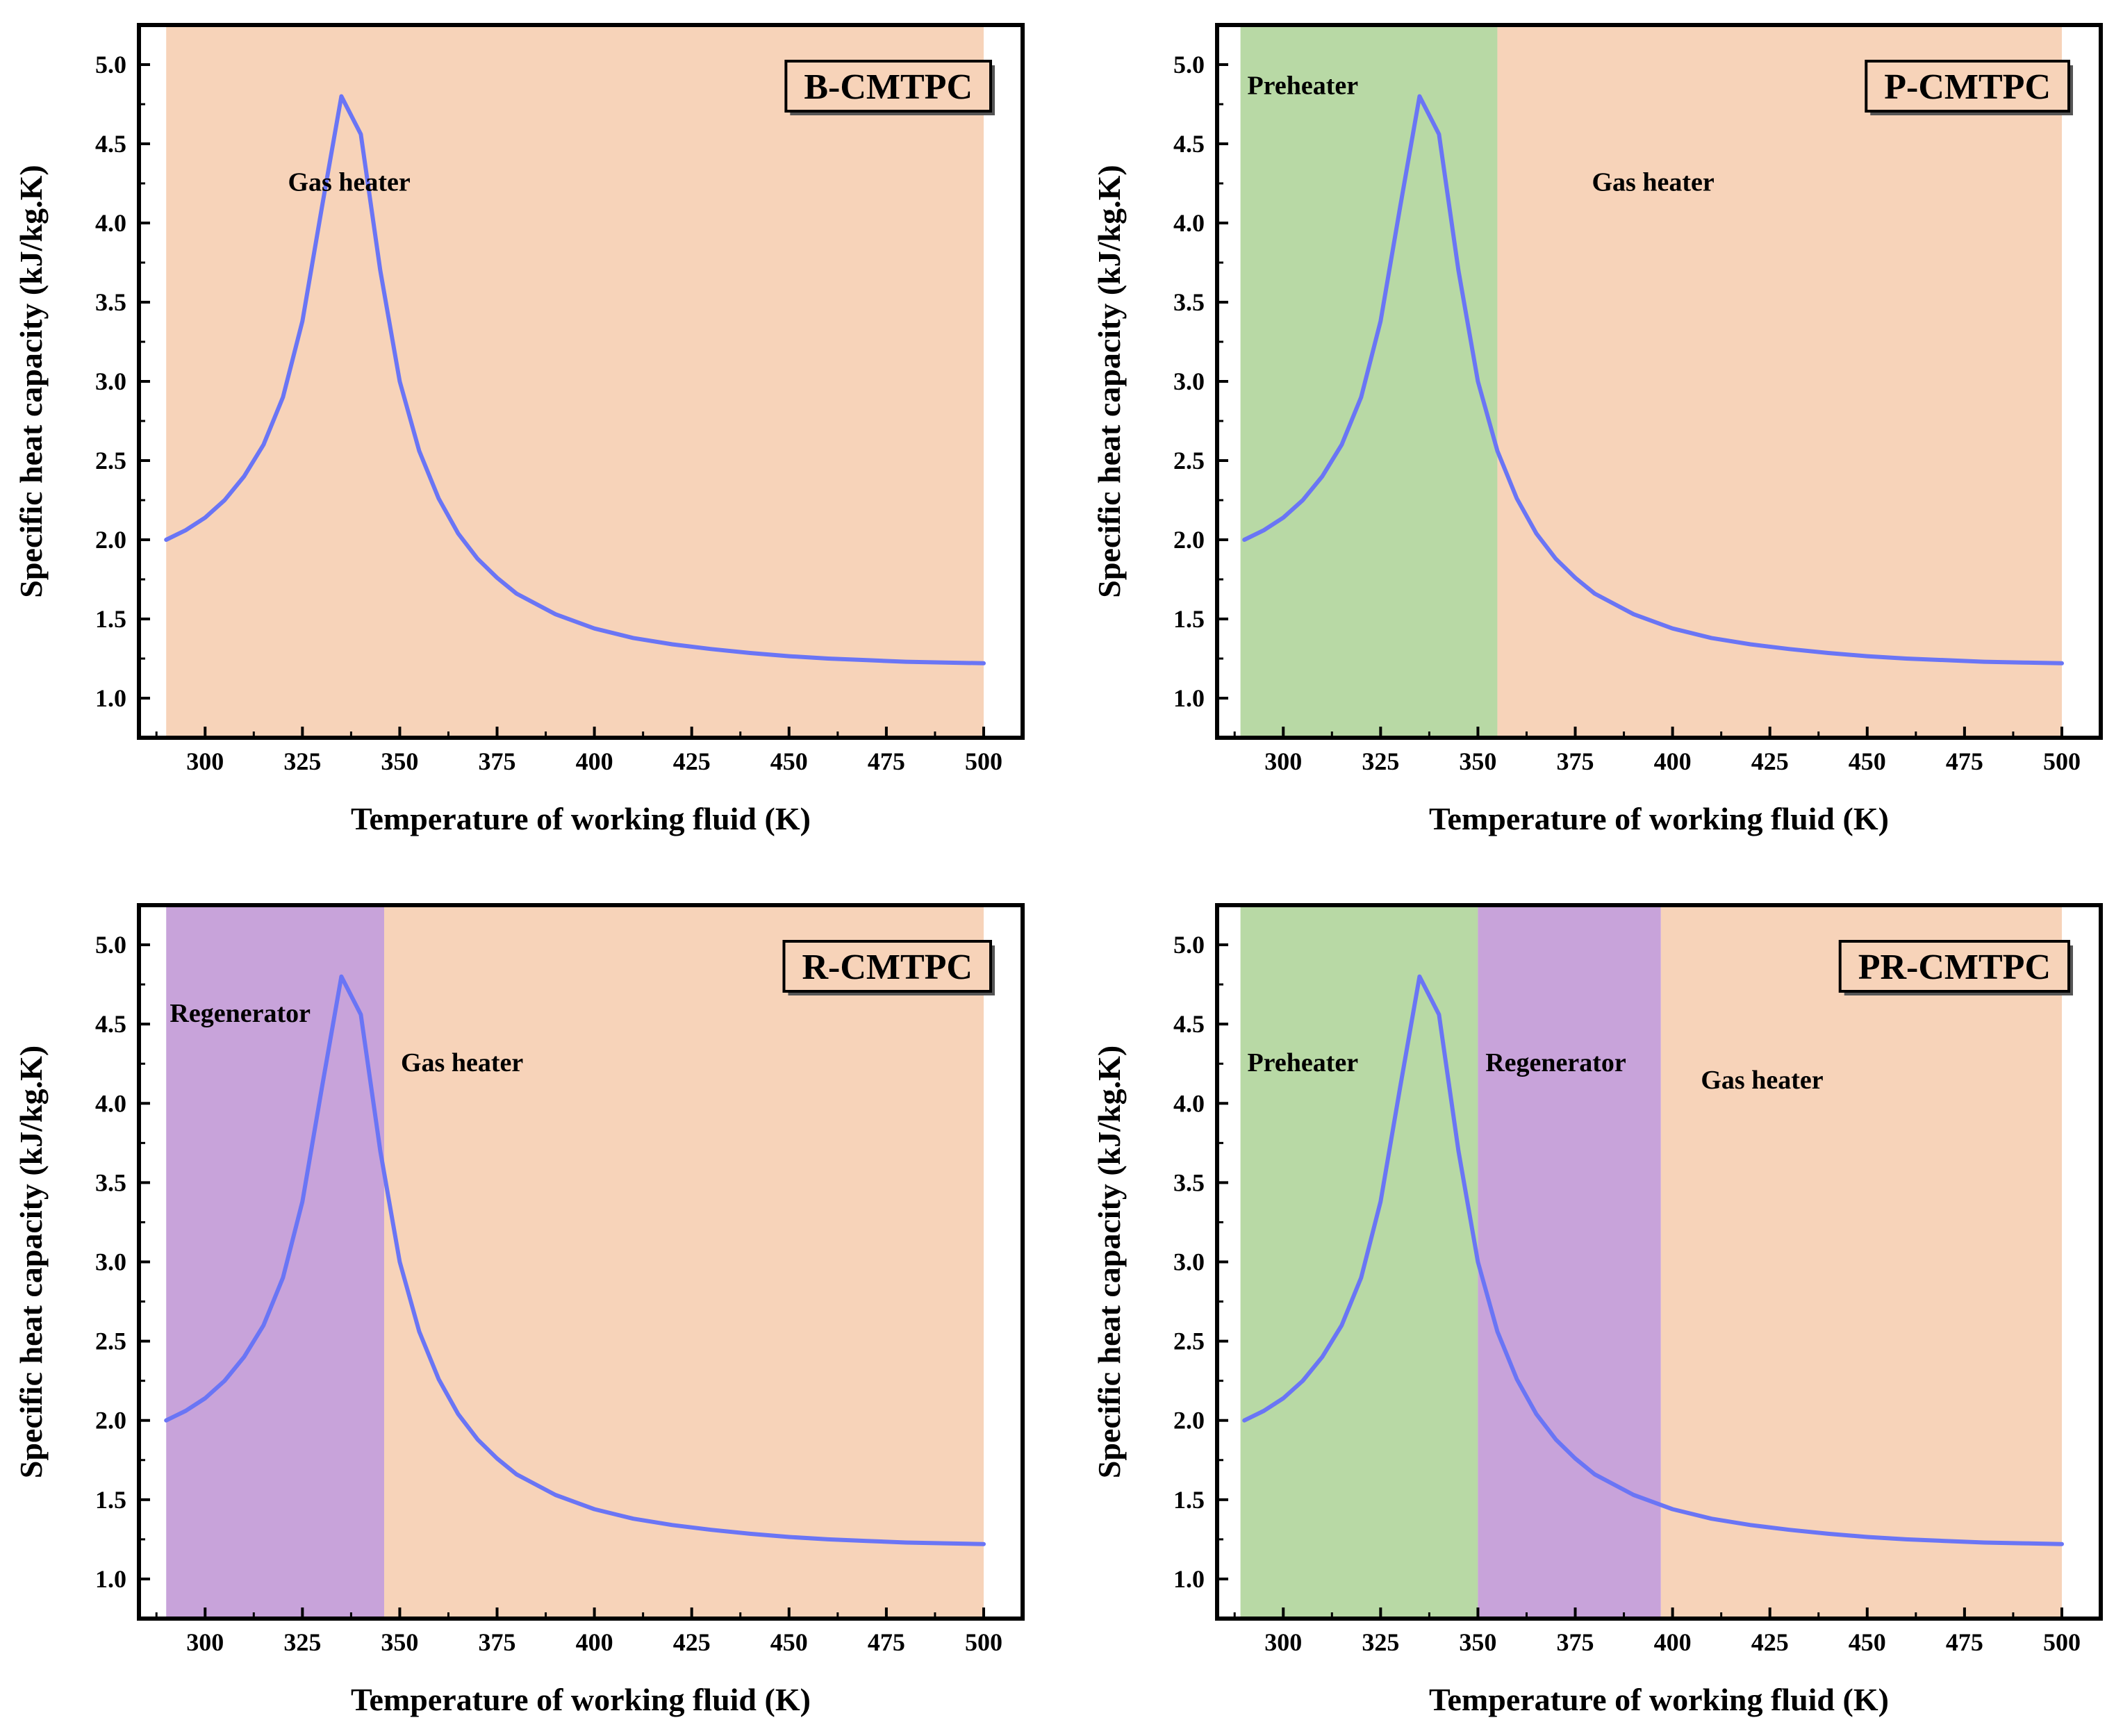 The height and width of the screenshot is (1736, 2123). Describe the element at coordinates (1189, 1024) in the screenshot. I see `y-tick-label: 4.5` at that location.